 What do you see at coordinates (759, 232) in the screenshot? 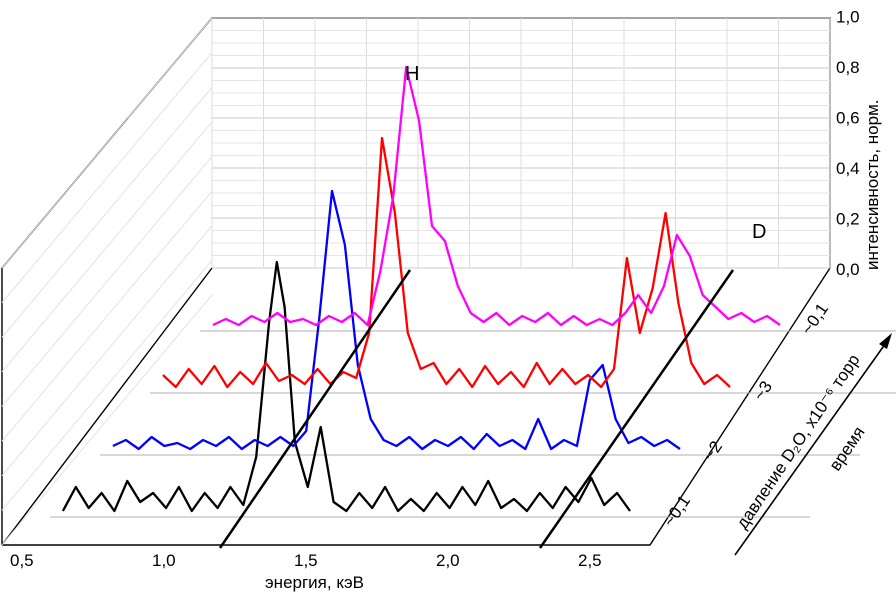
I see `annotation-d: D` at bounding box center [759, 232].